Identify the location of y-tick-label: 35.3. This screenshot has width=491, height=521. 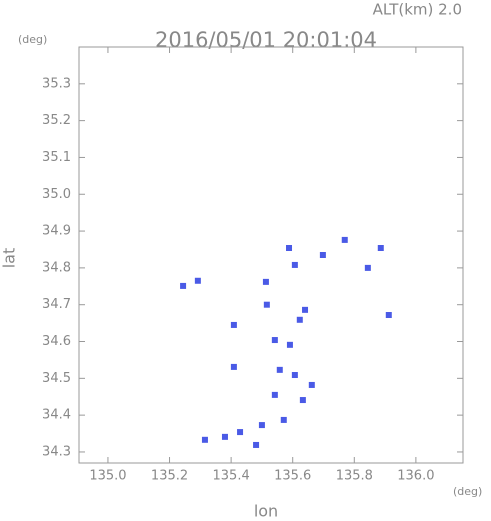
(56, 83).